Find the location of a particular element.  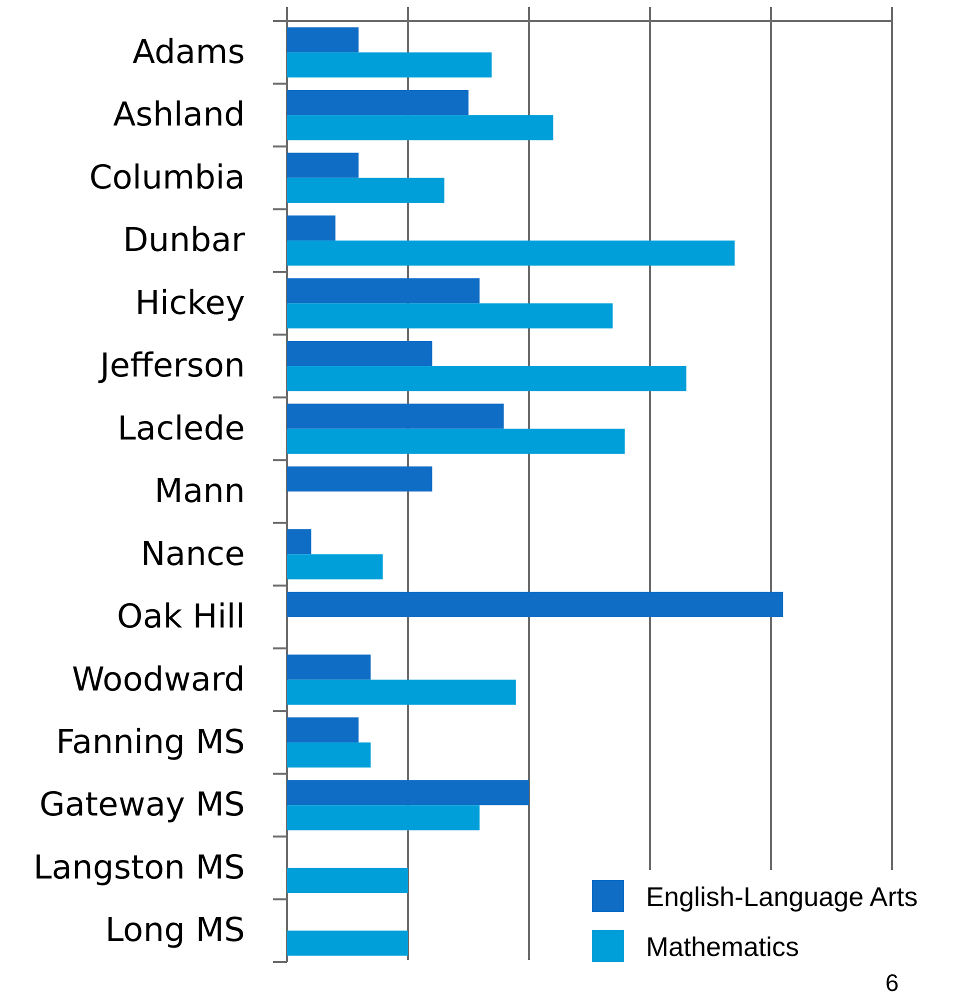

y-tick-label: Gateway MS is located at coordinates (142, 804).